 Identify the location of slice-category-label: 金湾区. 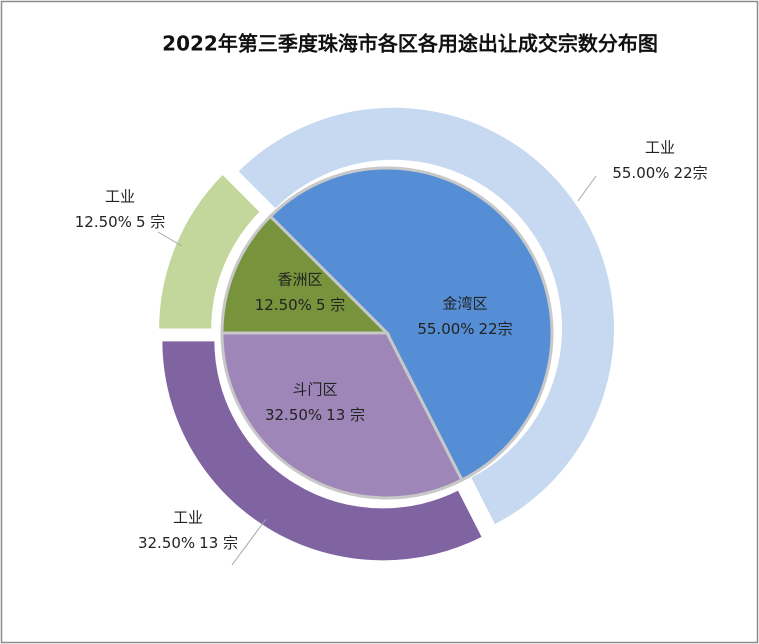
(464, 304).